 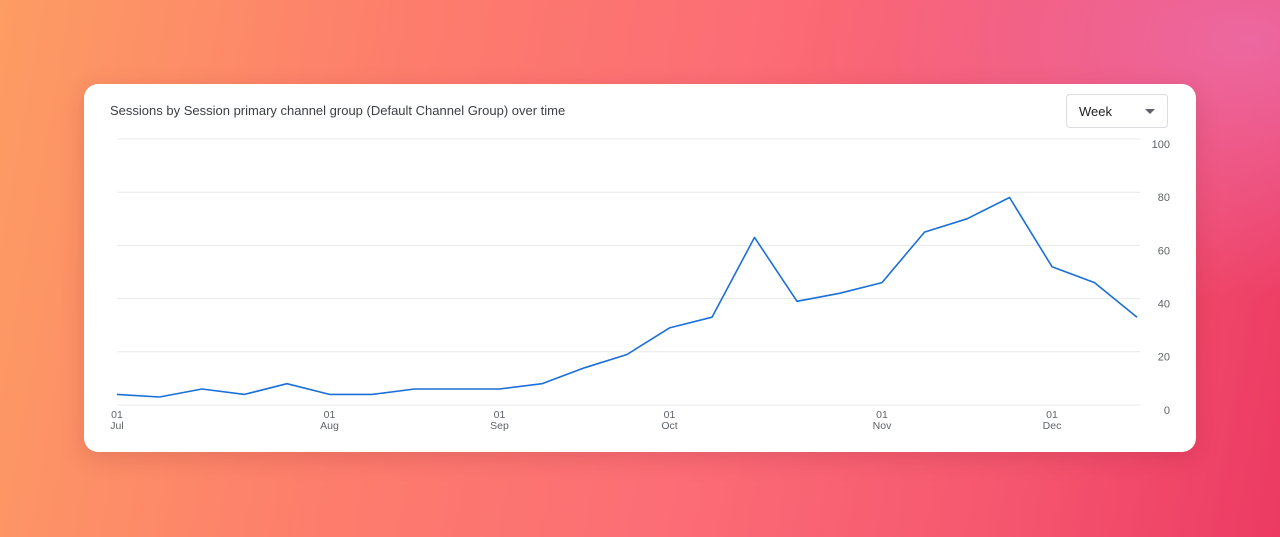 What do you see at coordinates (669, 420) in the screenshot?
I see `x-tick-label: 01 Oct` at bounding box center [669, 420].